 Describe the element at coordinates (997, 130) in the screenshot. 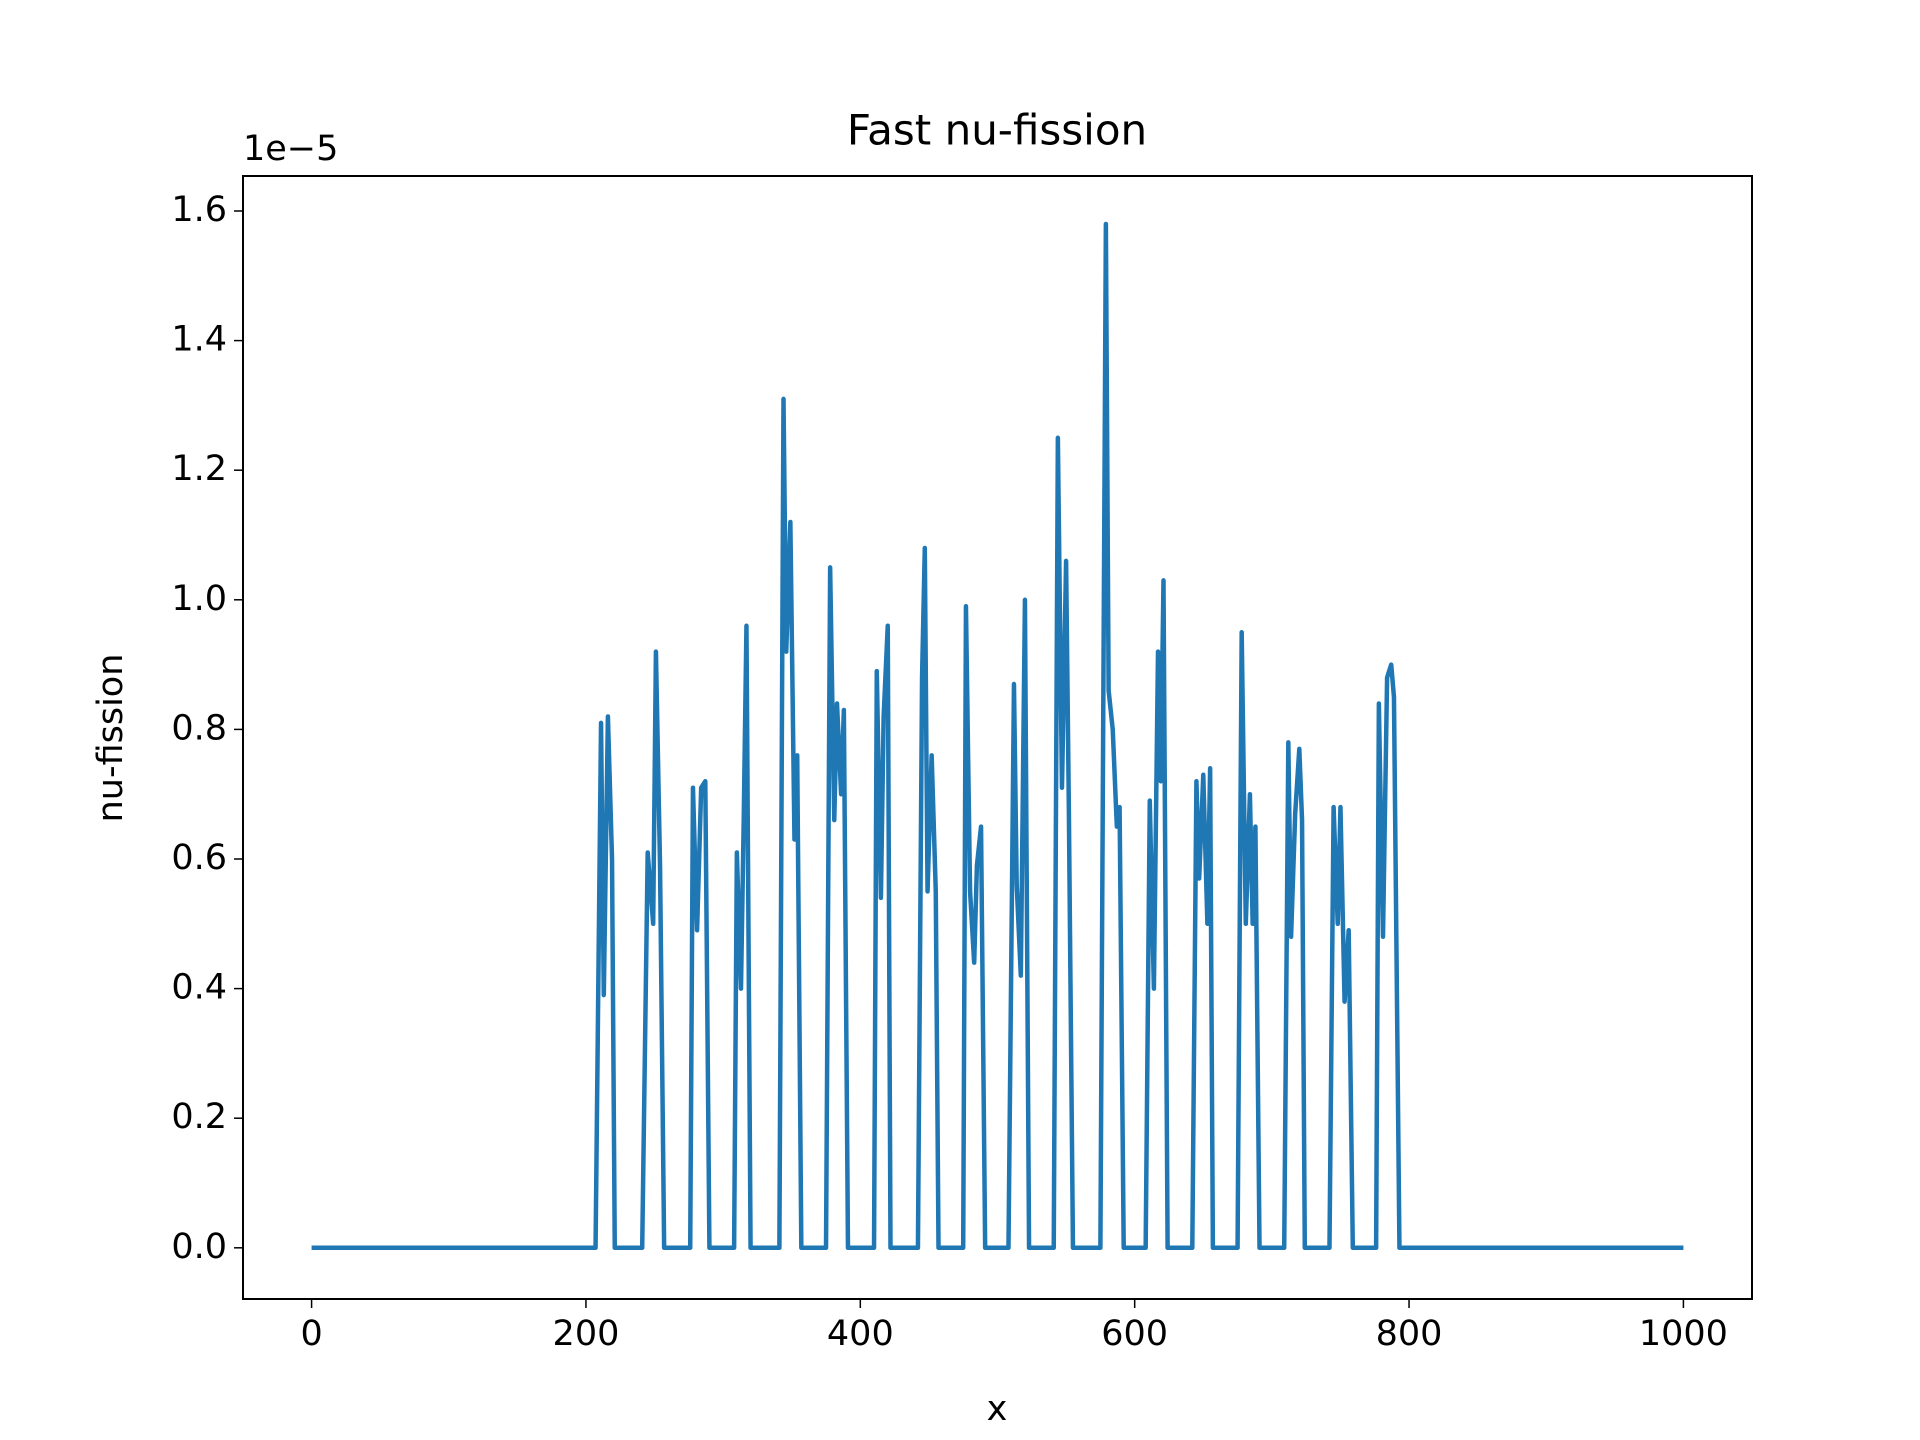

I see `chart-title: Fast nu-fission` at that location.